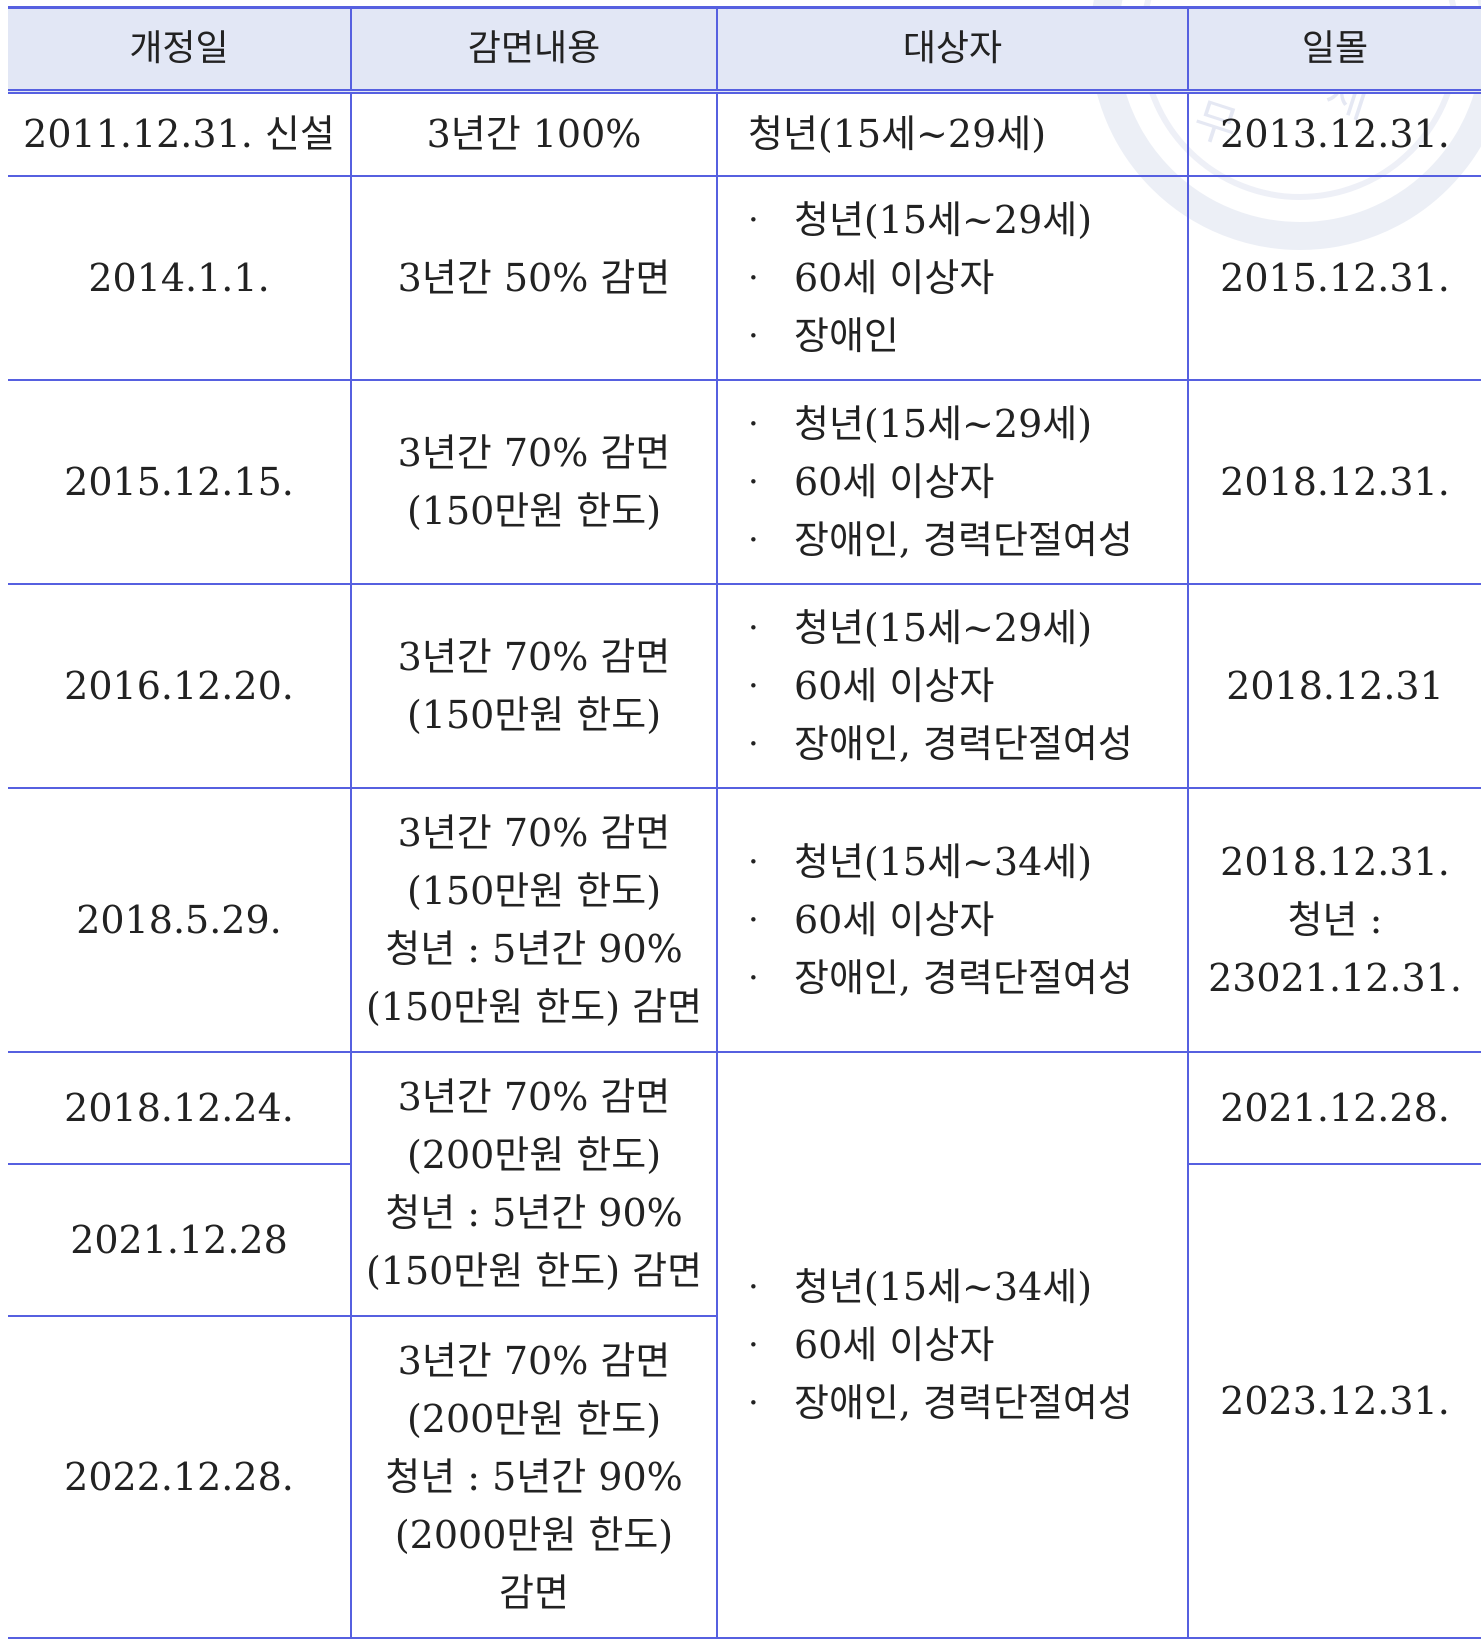  What do you see at coordinates (180, 481) in the screenshot?
I see `revision-date-cell: 2015.12.15.` at bounding box center [180, 481].